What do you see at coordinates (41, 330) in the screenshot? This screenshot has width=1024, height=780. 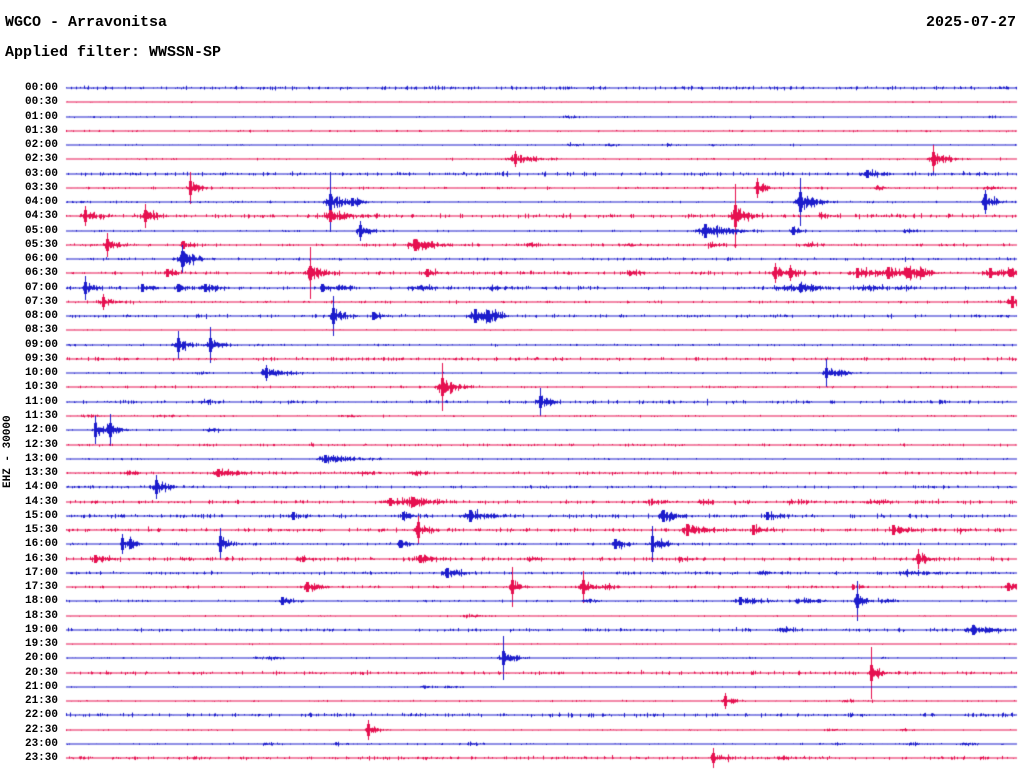 I see `time-label: 08:30` at bounding box center [41, 330].